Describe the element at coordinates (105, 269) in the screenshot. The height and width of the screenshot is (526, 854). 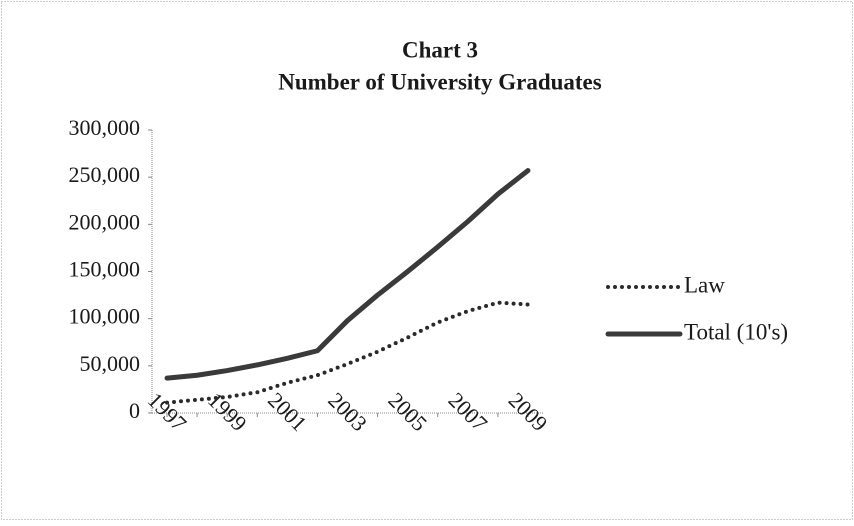
I see `y-tick-label: 150,000` at that location.